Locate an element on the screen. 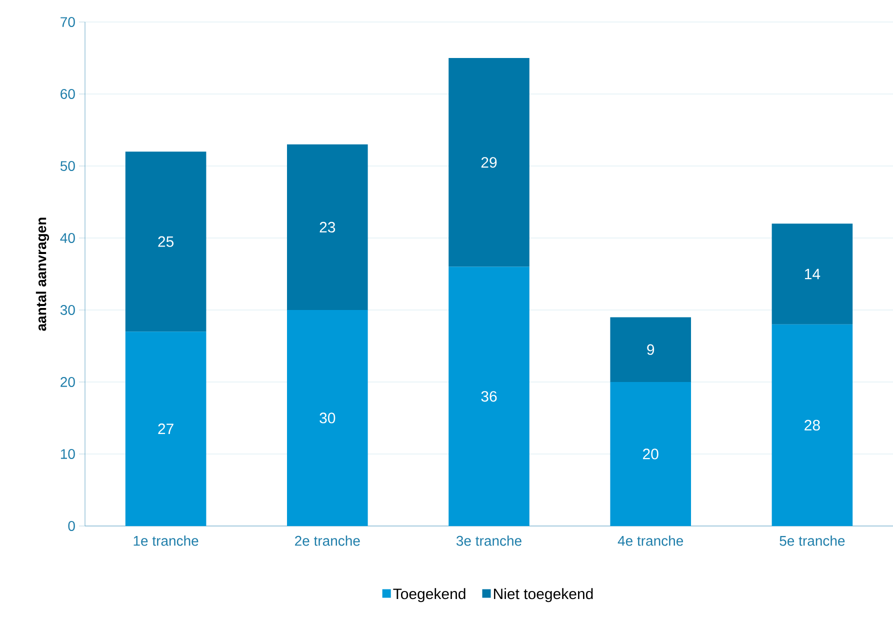 The height and width of the screenshot is (621, 893). x-tick-label: 1e tranche is located at coordinates (166, 541).